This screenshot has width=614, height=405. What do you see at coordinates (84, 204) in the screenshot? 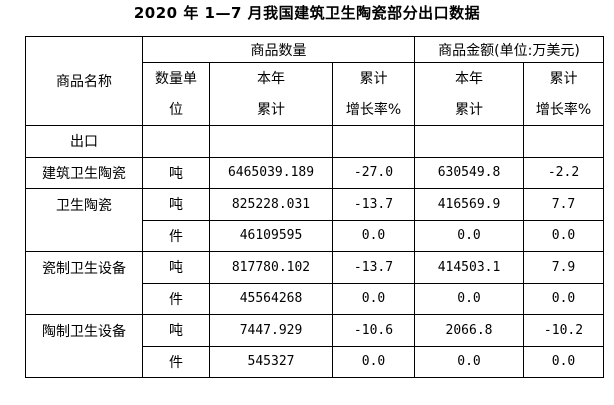
I see `product-name-cell: 卫生陶瓷` at bounding box center [84, 204].